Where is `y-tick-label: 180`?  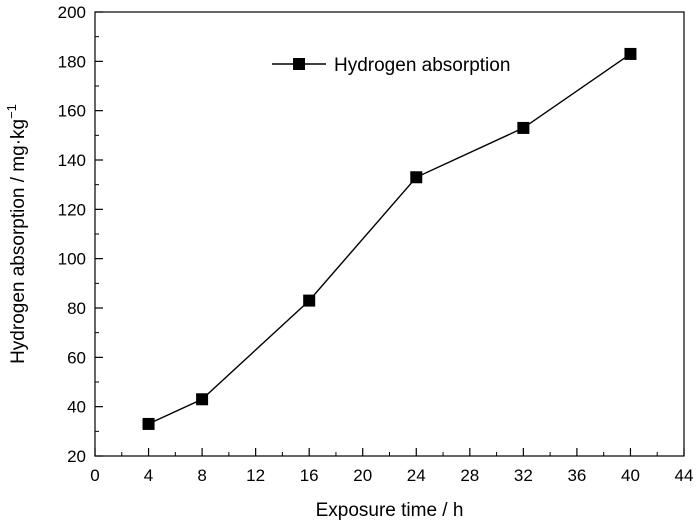
y-tick-label: 180 is located at coordinates (72, 61).